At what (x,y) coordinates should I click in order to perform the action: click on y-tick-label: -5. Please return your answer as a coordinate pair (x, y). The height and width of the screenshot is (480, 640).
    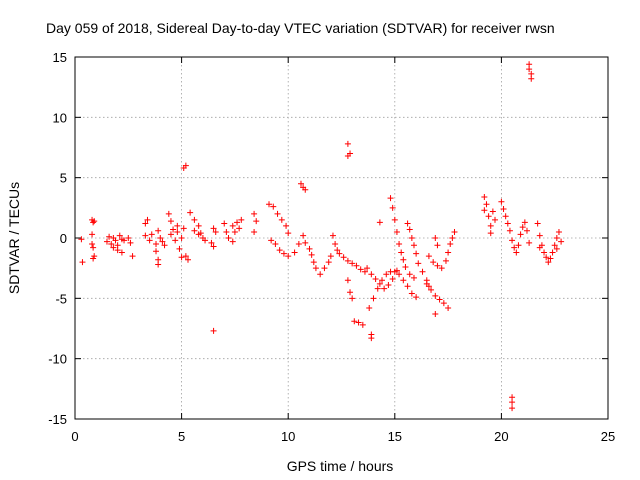
    Looking at the image, I should click on (61, 298).